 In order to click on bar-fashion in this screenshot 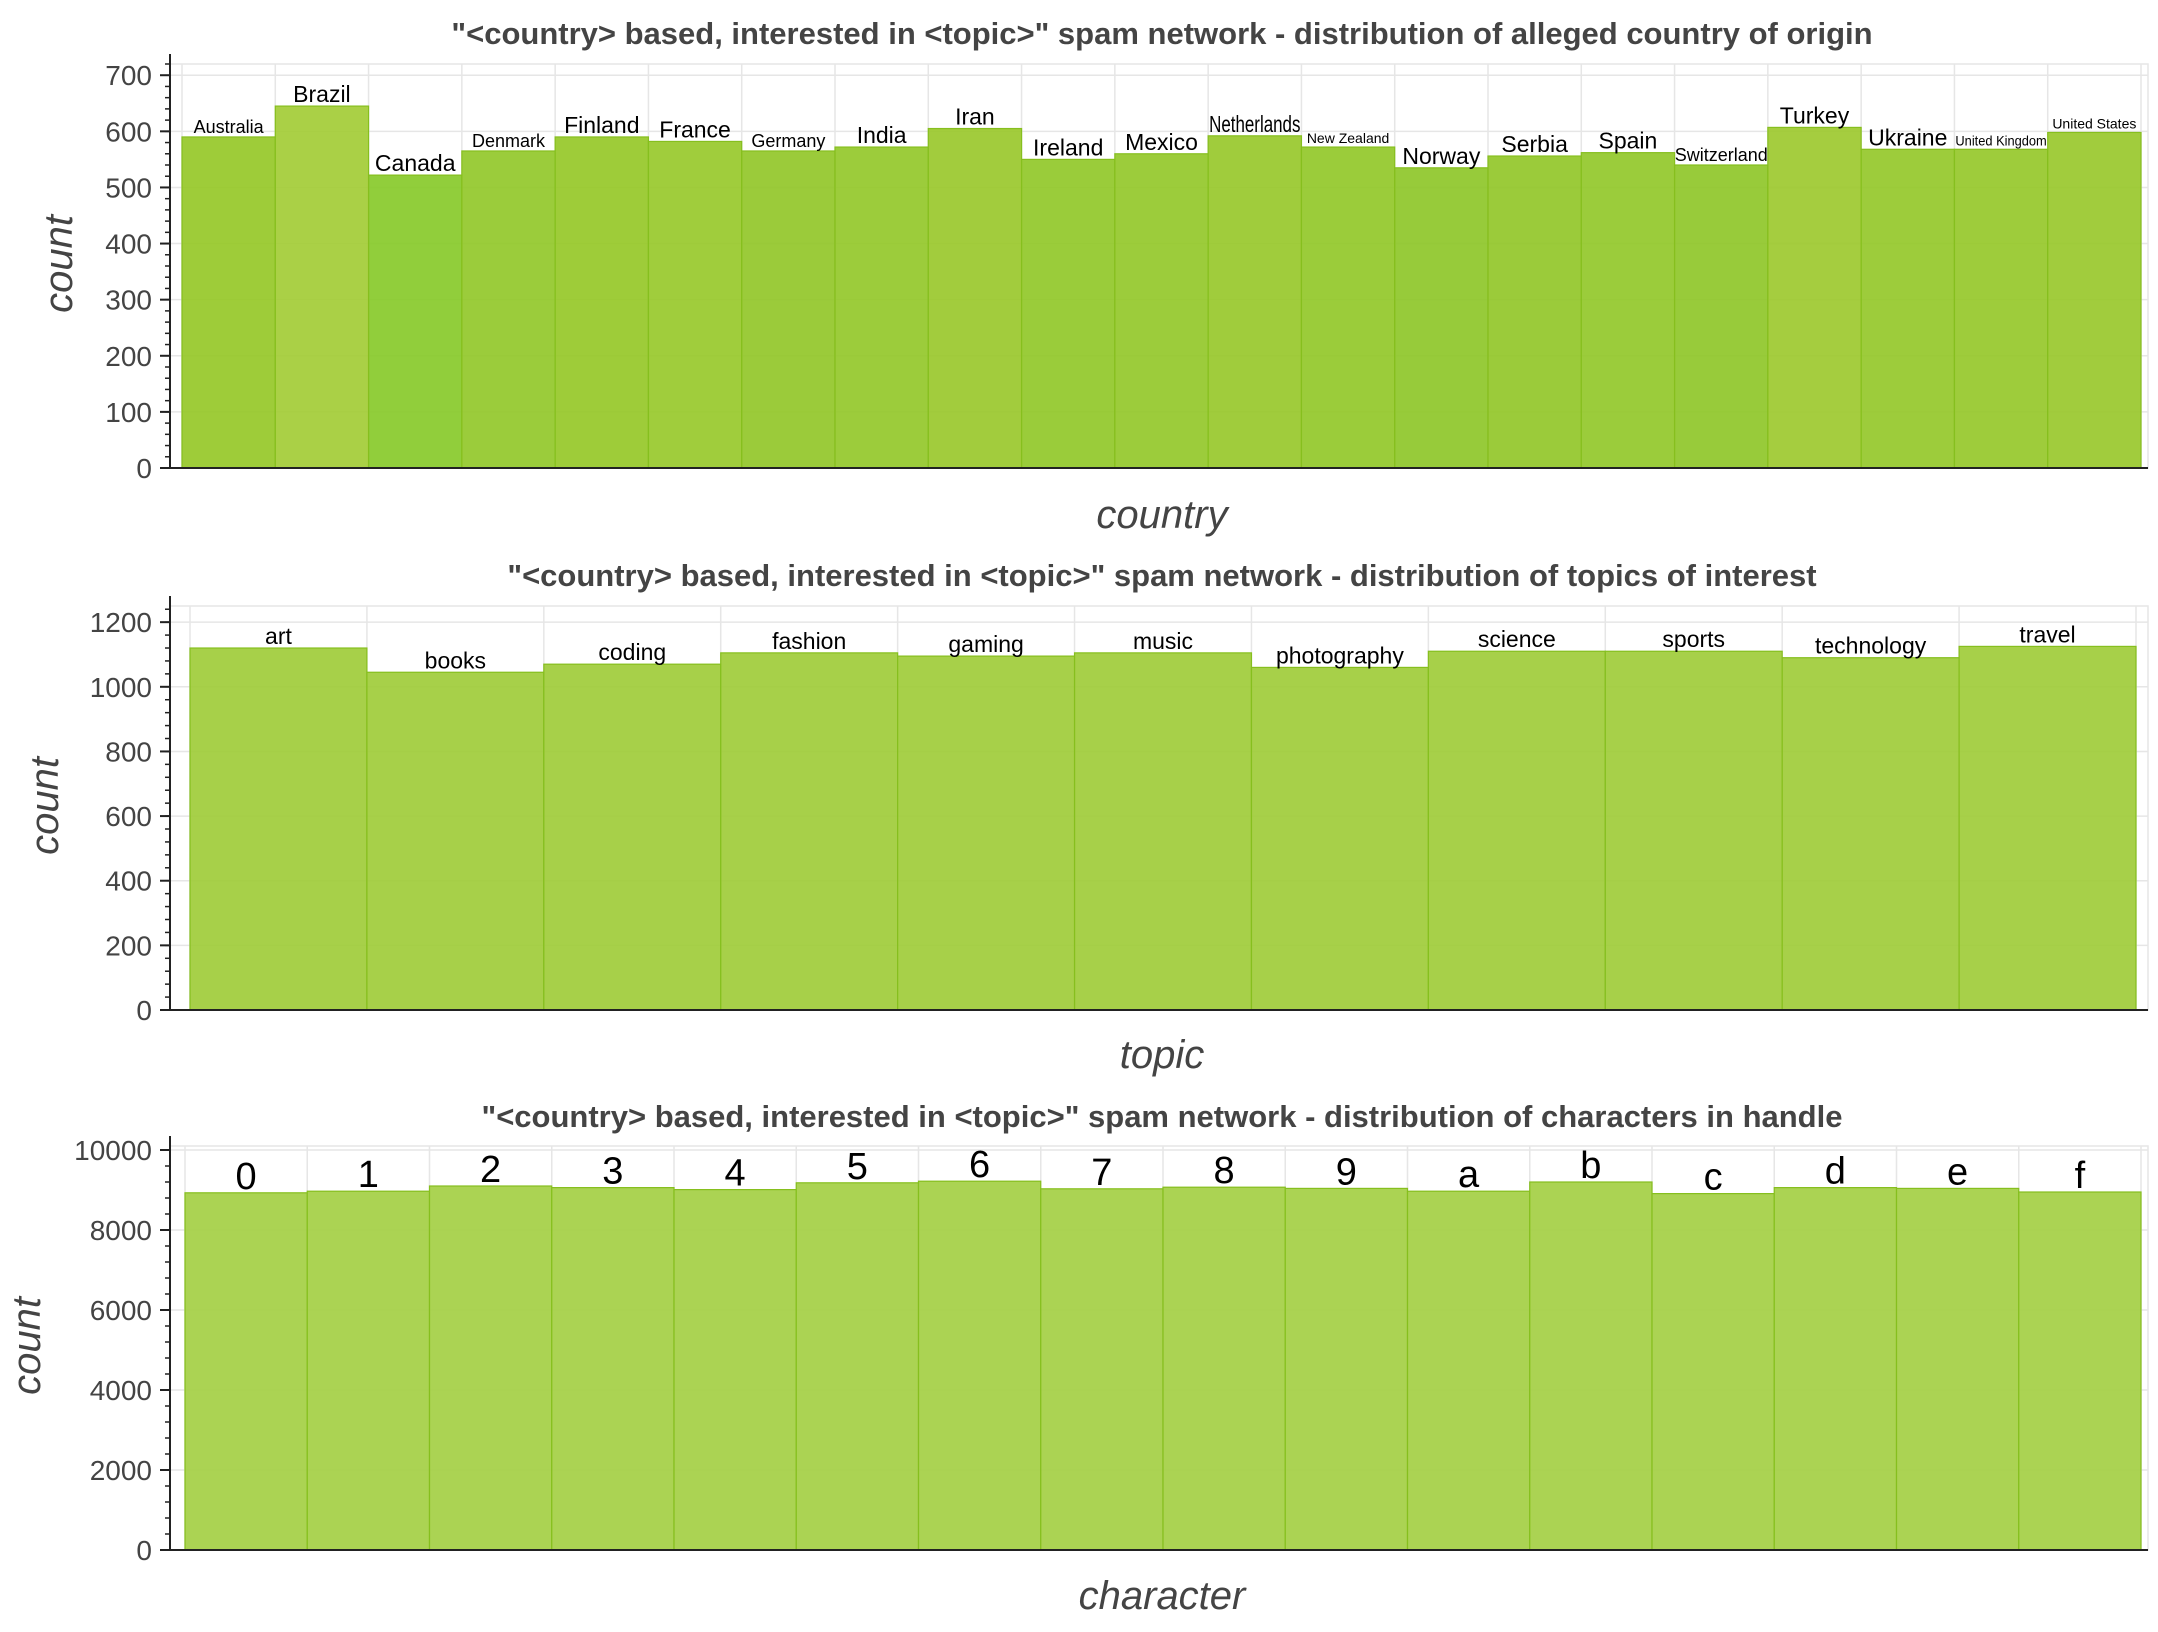, I will do `click(809, 831)`.